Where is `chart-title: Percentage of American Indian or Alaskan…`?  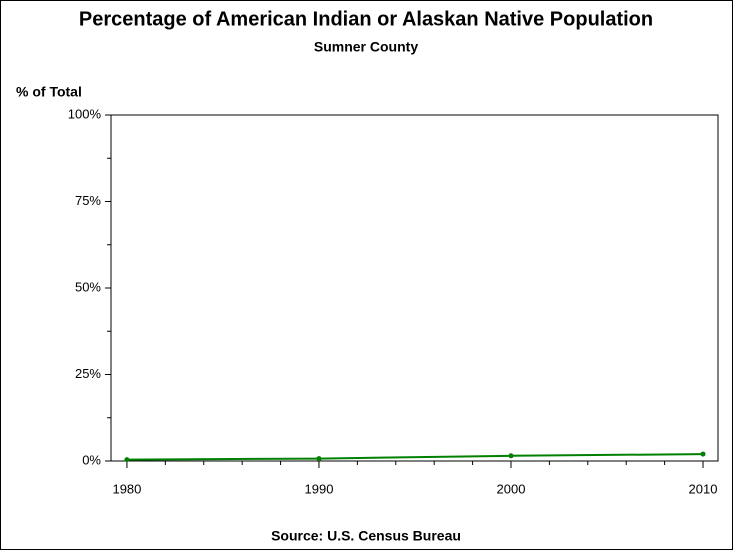
chart-title: Percentage of American Indian or Alaskan… is located at coordinates (366, 19).